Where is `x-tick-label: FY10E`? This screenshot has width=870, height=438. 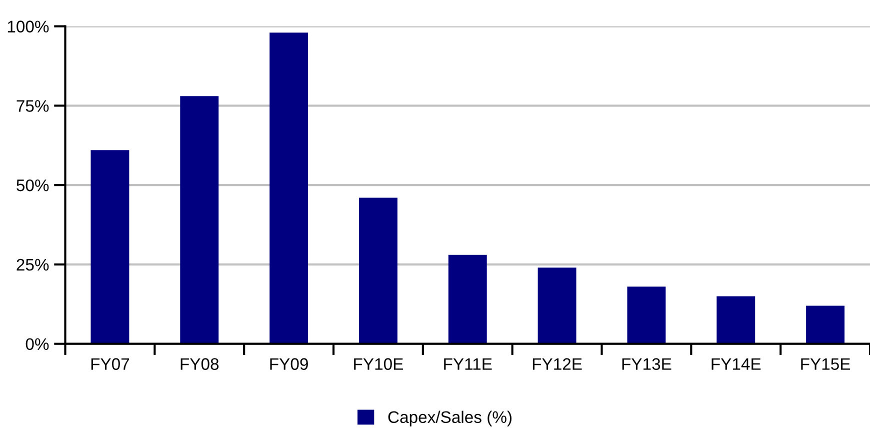 x-tick-label: FY10E is located at coordinates (378, 364).